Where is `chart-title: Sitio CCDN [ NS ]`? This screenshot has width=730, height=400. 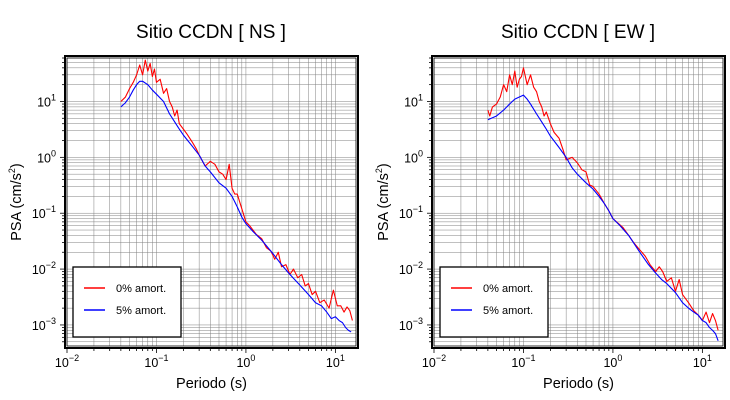 chart-title: Sitio CCDN [ NS ] is located at coordinates (211, 32).